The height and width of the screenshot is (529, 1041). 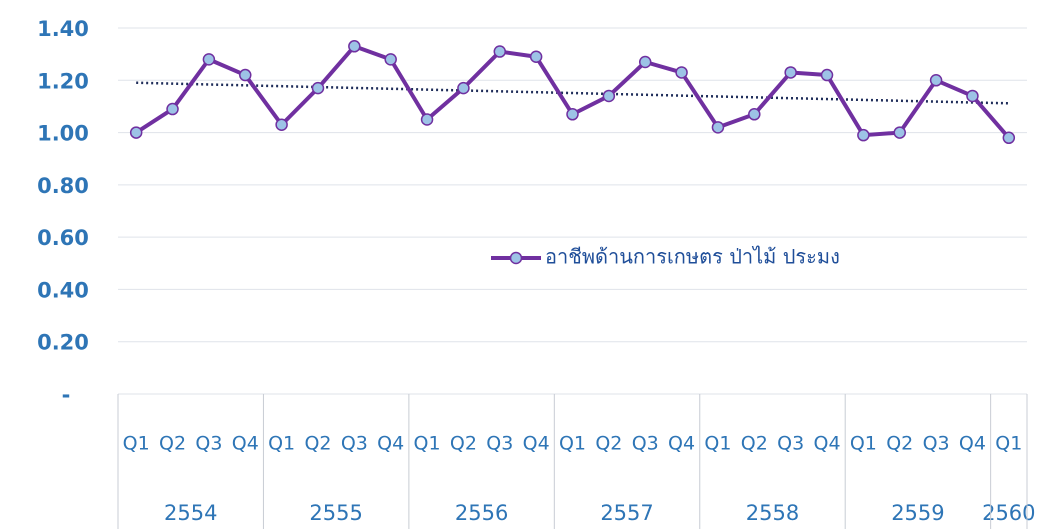 What do you see at coordinates (516, 258) in the screenshot?
I see `legend-marker` at bounding box center [516, 258].